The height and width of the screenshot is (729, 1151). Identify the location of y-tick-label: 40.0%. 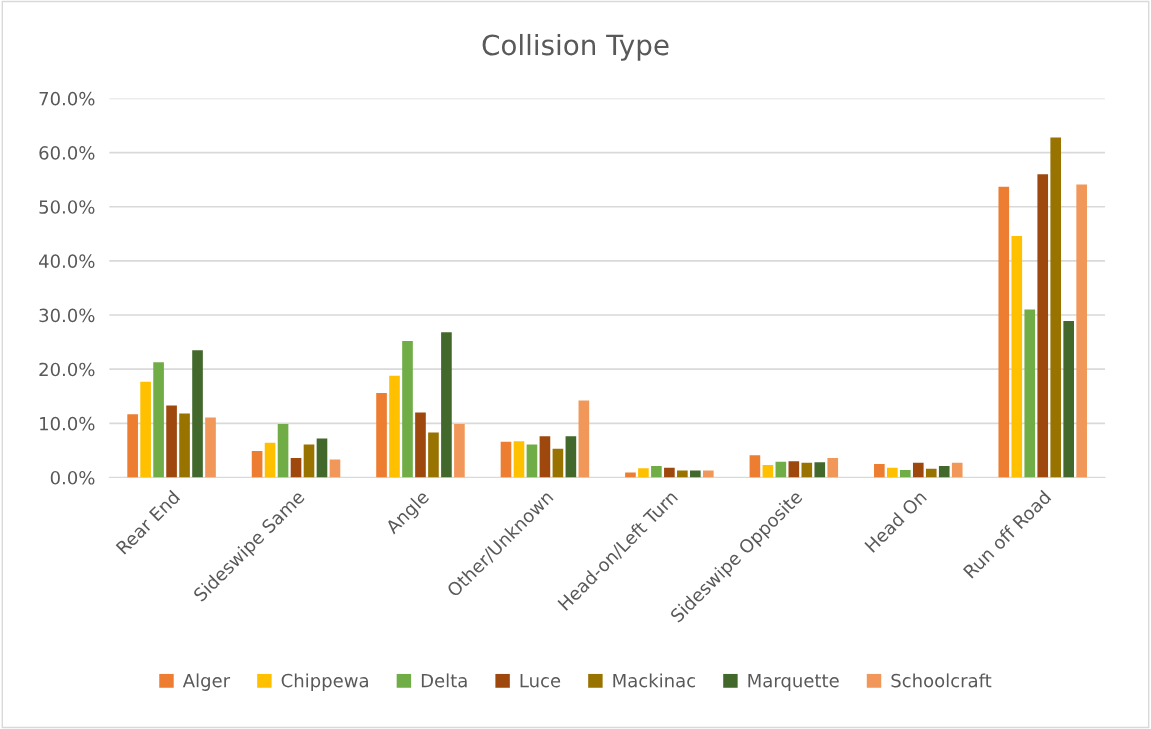
(66, 261).